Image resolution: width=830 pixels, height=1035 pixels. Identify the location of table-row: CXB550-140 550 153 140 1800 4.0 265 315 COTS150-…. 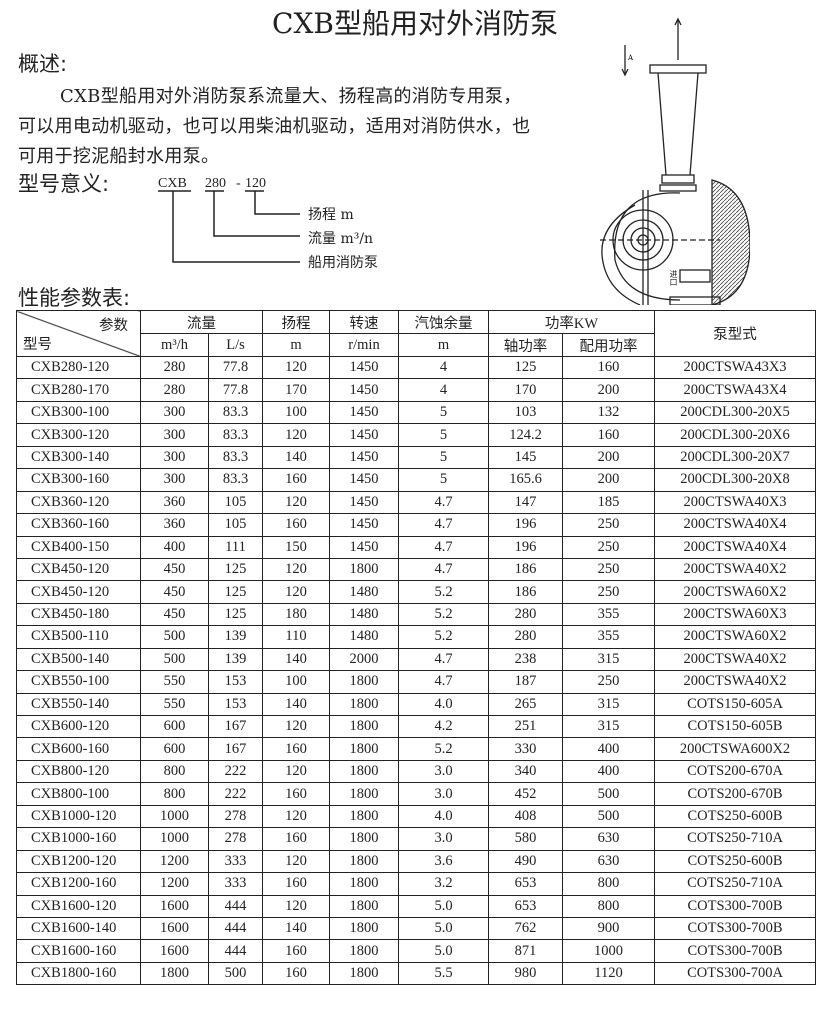
(416, 704).